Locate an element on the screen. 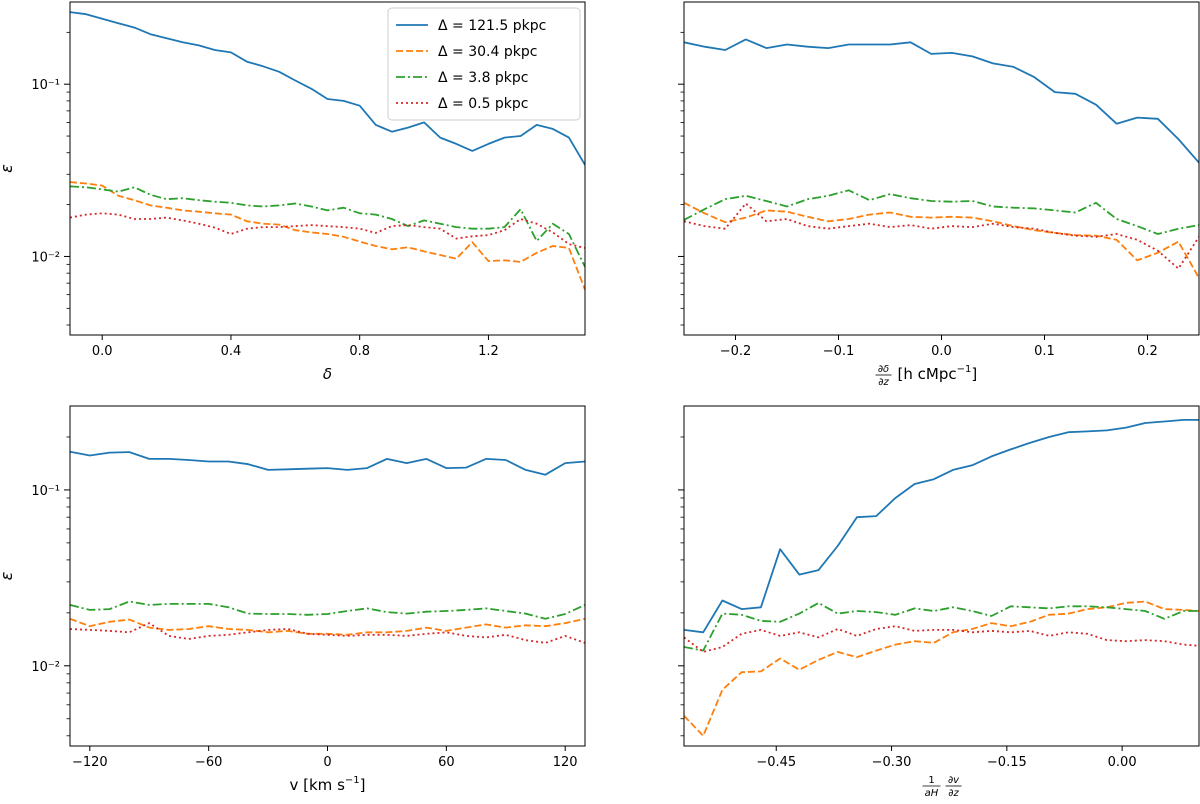 The height and width of the screenshot is (804, 1200). x-label-f1-top: 1 is located at coordinates (931, 780).